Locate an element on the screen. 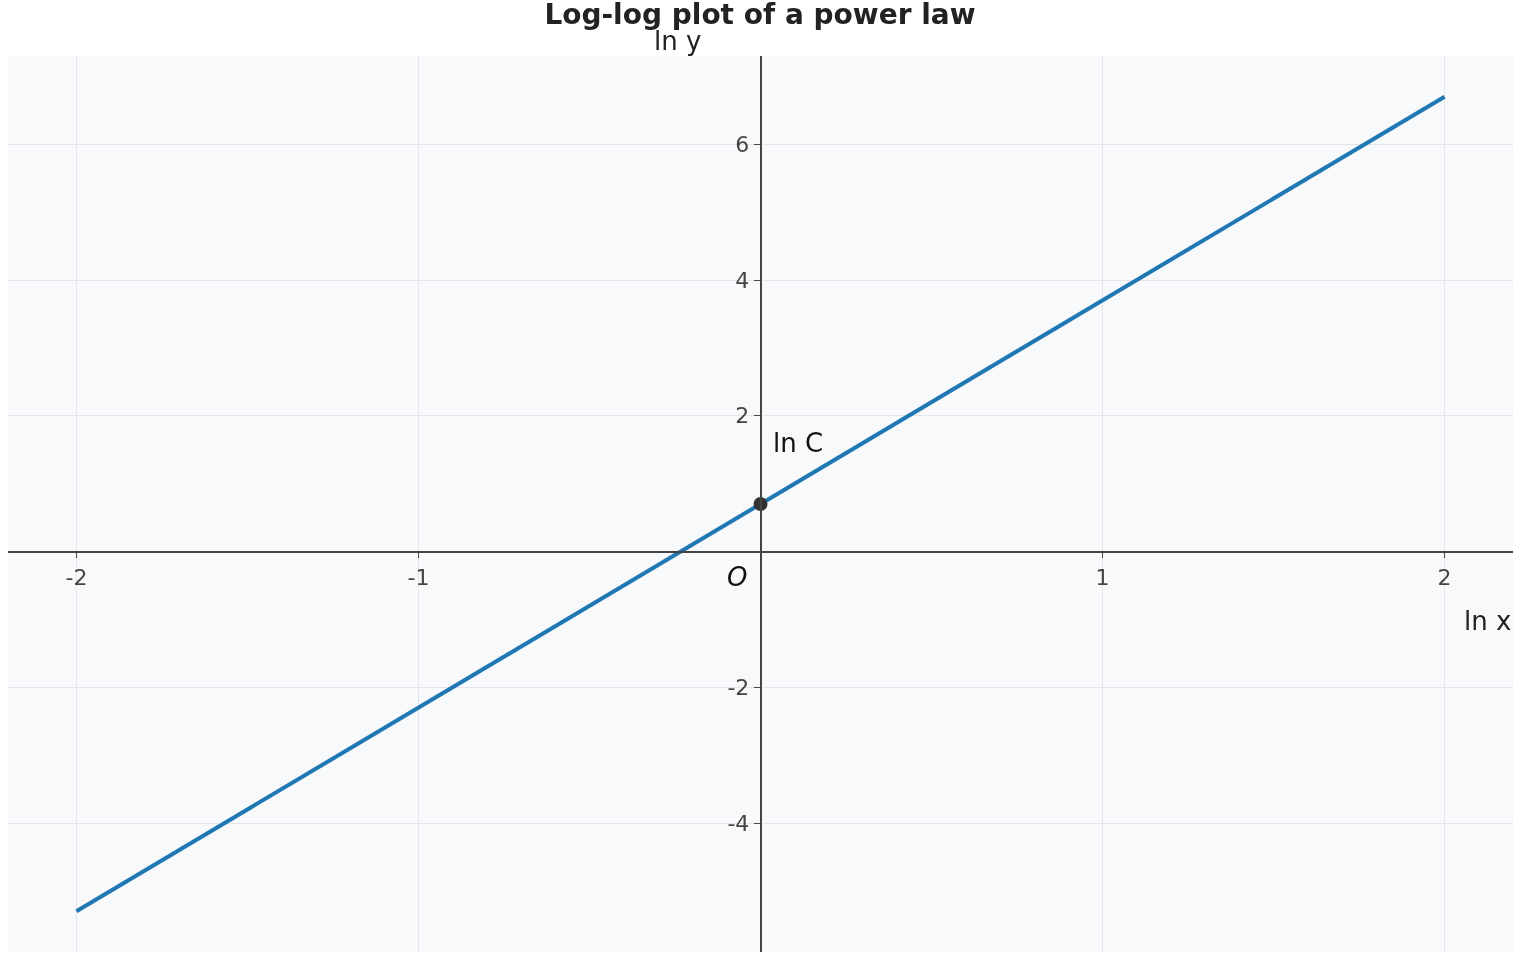  annotation: O is located at coordinates (737, 577).